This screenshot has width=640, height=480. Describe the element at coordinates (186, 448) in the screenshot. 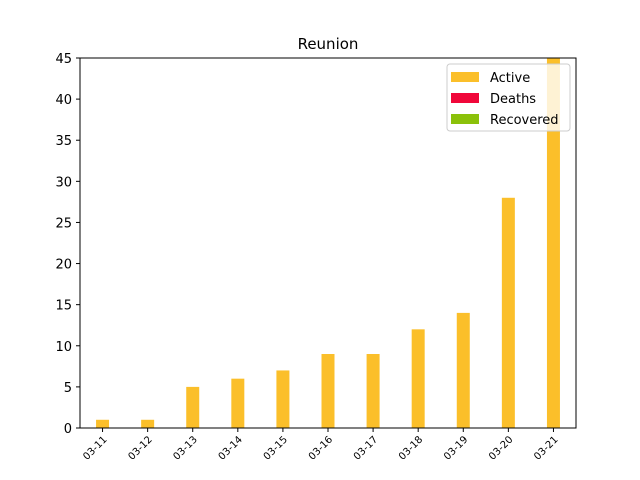

I see `x-tick-label: 03-13` at that location.